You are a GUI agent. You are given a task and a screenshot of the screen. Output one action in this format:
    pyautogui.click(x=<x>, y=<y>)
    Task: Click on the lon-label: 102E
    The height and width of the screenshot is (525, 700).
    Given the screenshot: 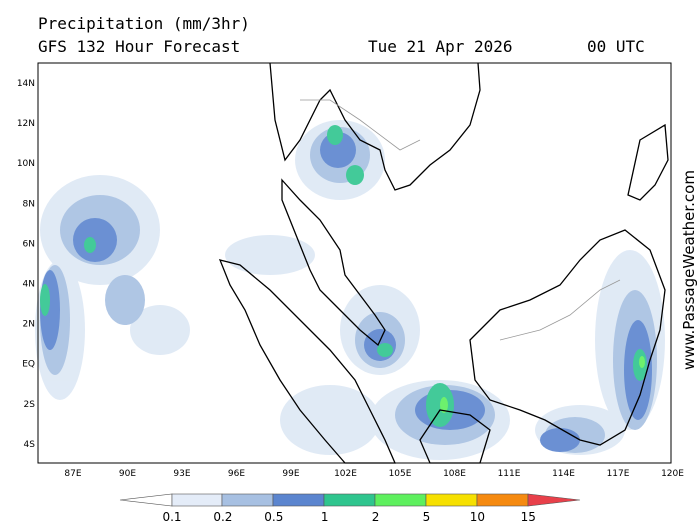 What is the action you would take?
    pyautogui.click(x=345, y=474)
    